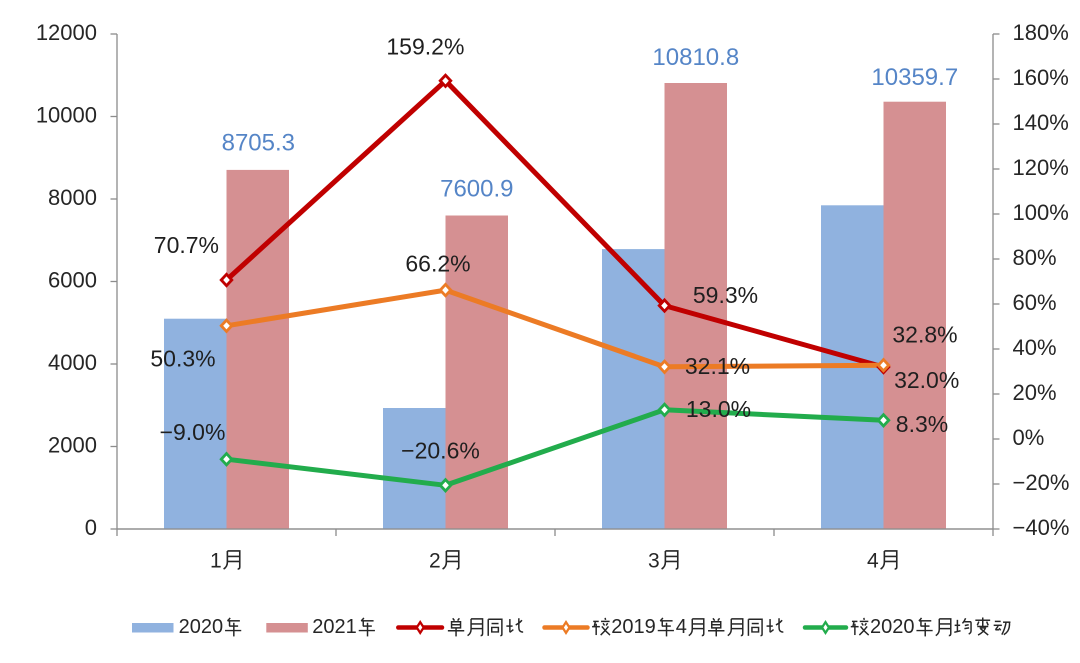 This screenshot has height=663, width=1080. I want to click on svg-text: 140%, so click(1041, 122).